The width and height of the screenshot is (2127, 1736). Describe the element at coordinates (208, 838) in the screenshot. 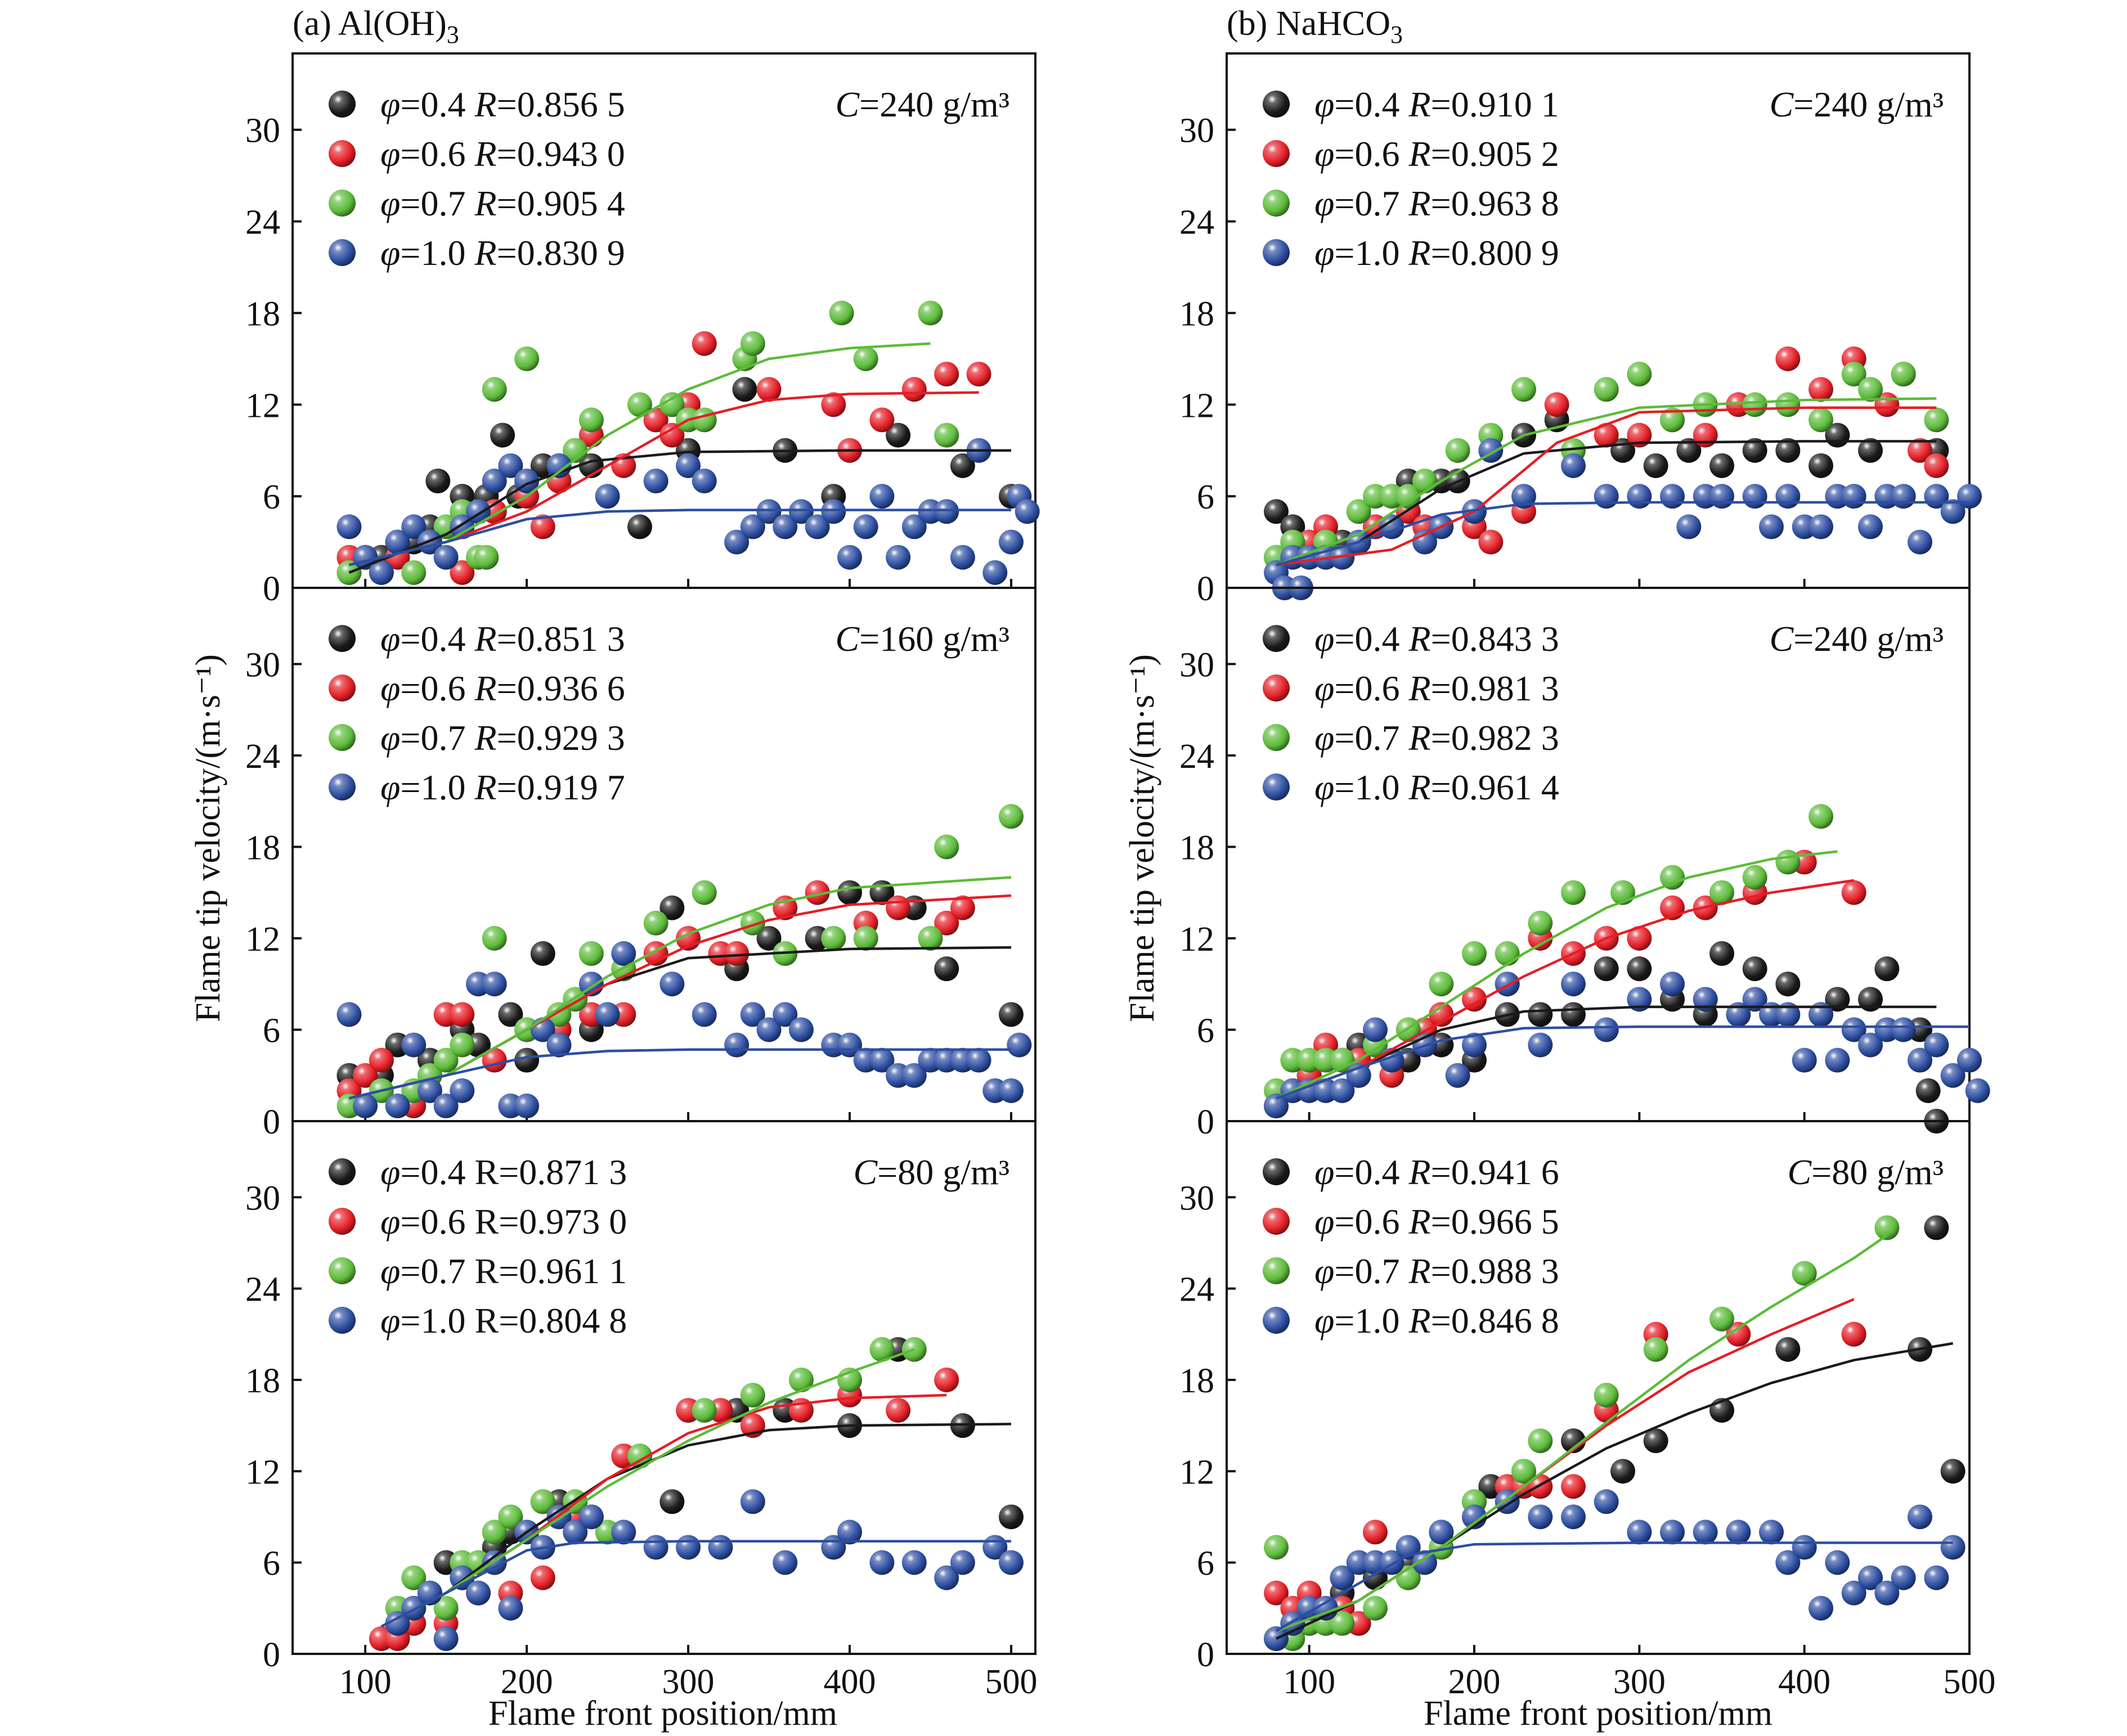

I see `y-axis-title-left: Flame tip velocity/(m·s⁻¹)` at that location.